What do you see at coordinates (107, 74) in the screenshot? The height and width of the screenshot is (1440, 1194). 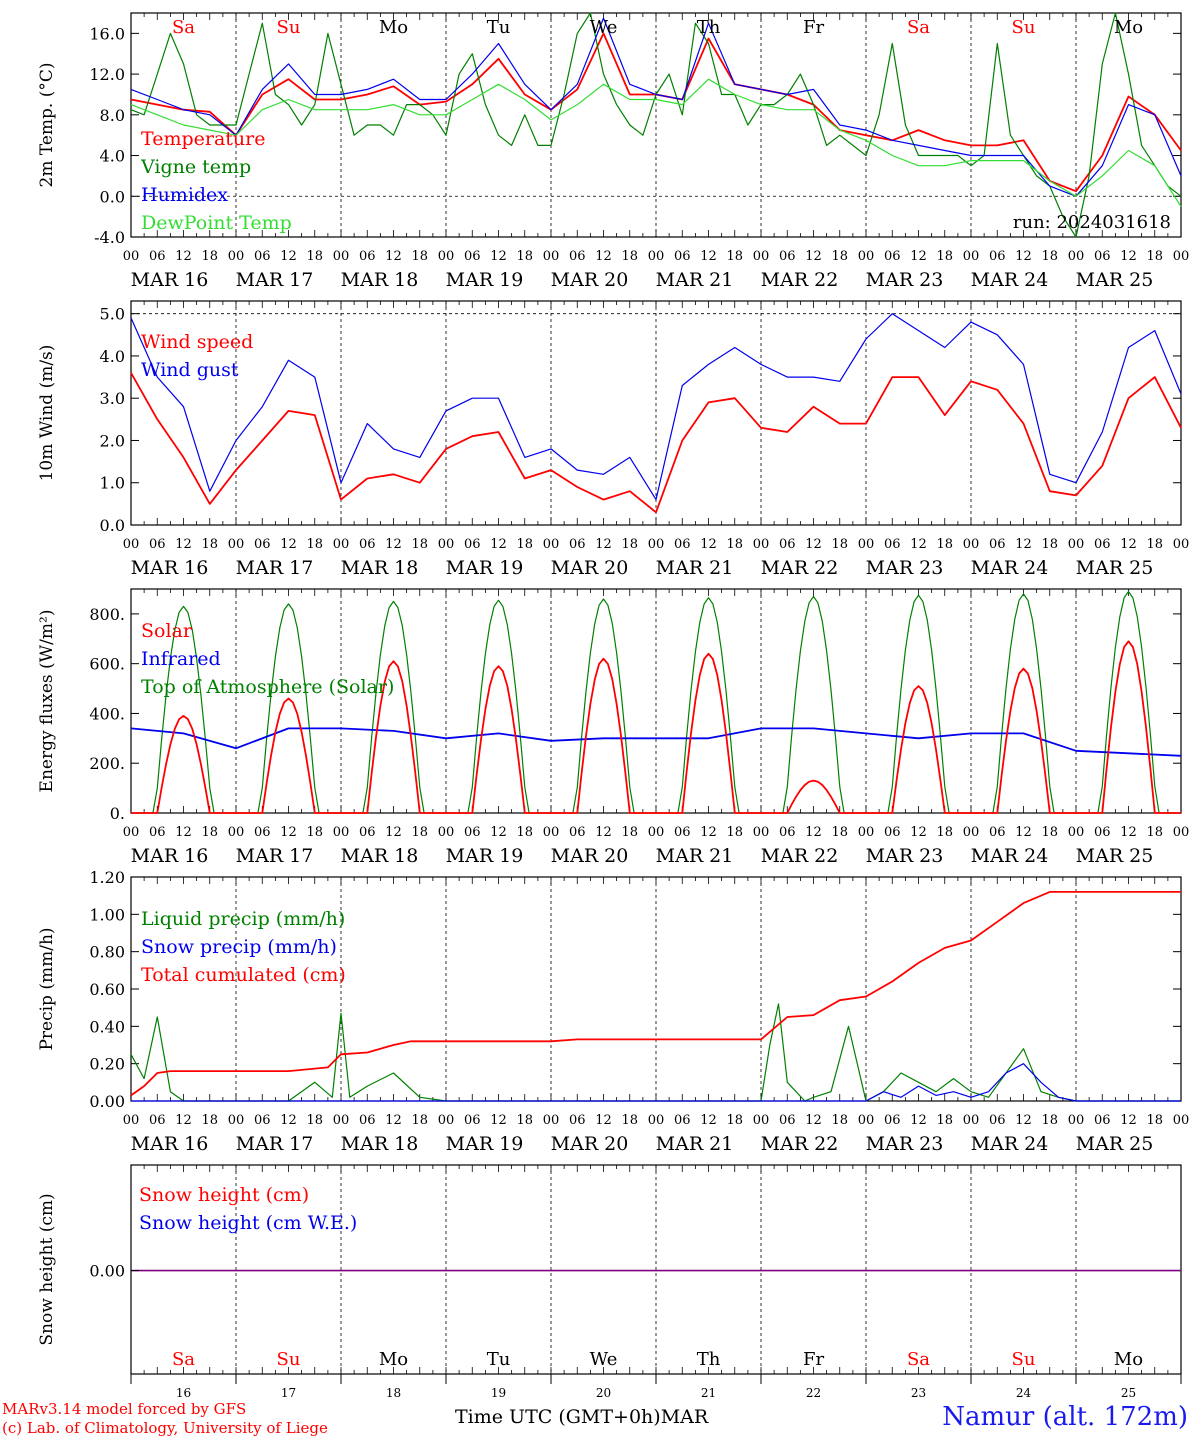 I see `y-tick-label: 12.0` at bounding box center [107, 74].